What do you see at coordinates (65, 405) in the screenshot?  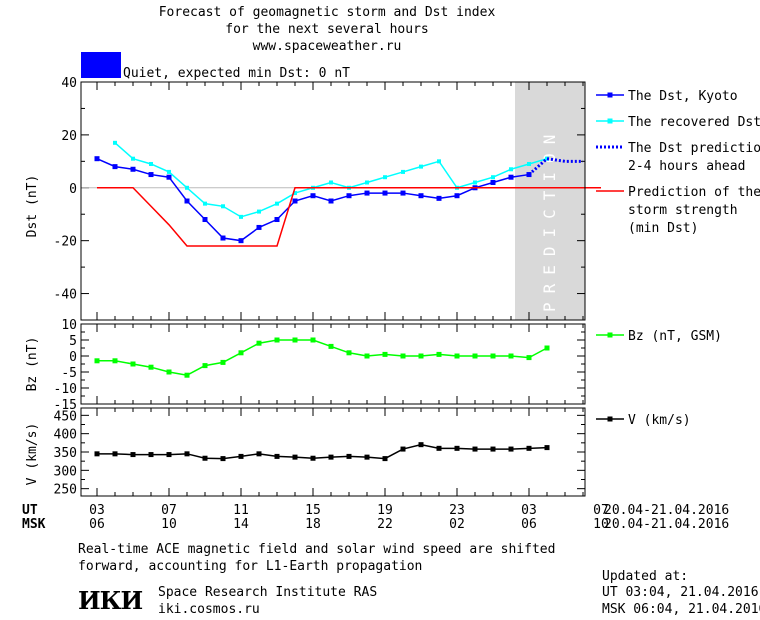 I see `y-tick-label: -15` at bounding box center [65, 405].